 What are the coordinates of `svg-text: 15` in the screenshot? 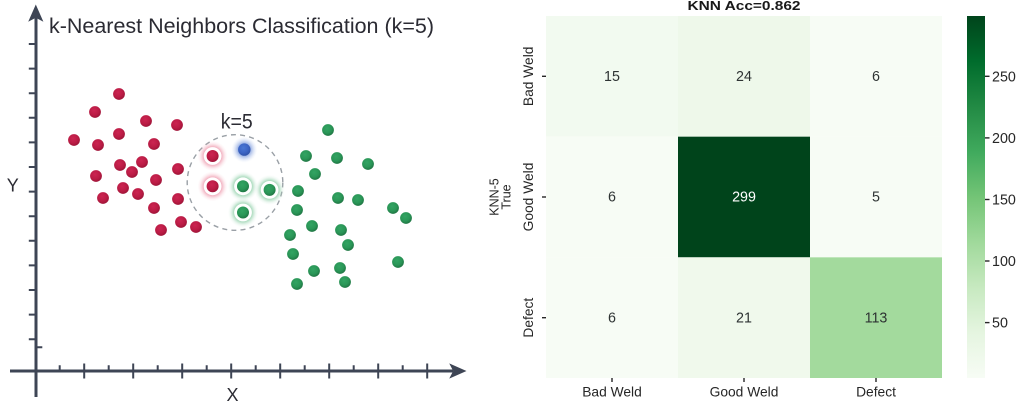 It's located at (612, 77).